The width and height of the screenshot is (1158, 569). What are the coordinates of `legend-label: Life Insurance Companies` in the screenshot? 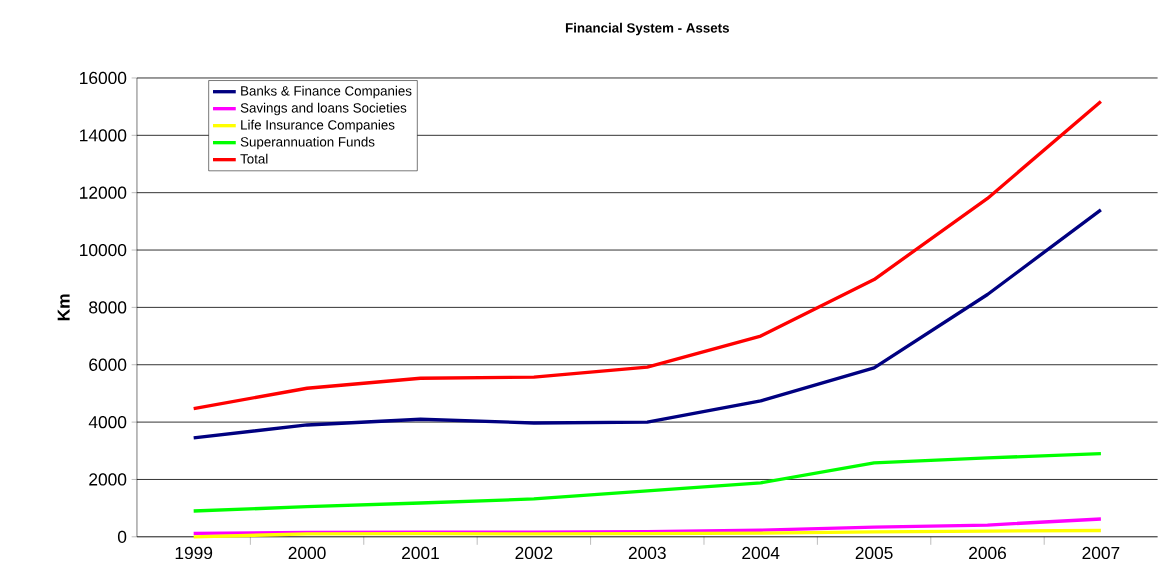 It's located at (318, 126).